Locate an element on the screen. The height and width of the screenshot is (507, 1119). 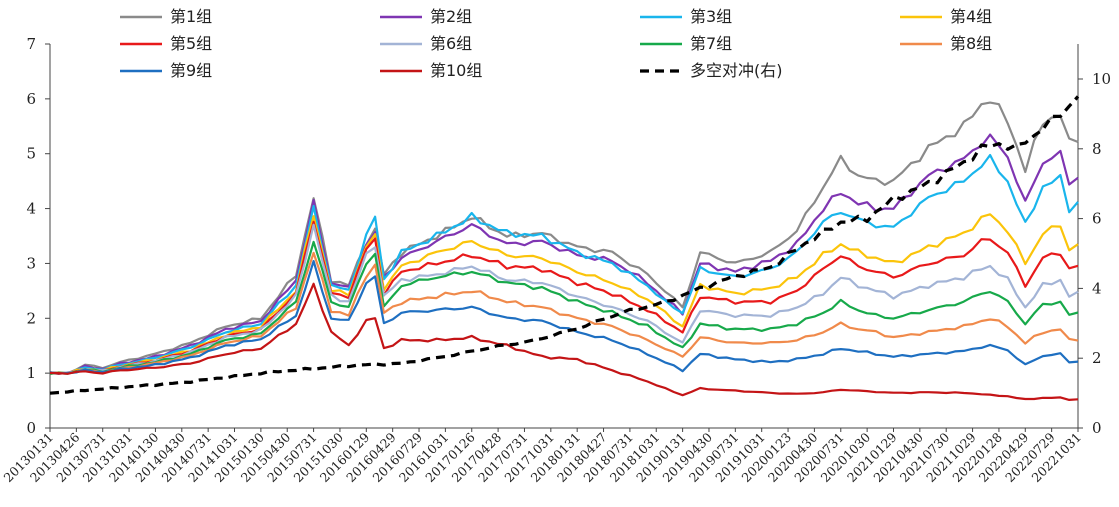
y-right-tick-label: 0 is located at coordinates (1097, 428).